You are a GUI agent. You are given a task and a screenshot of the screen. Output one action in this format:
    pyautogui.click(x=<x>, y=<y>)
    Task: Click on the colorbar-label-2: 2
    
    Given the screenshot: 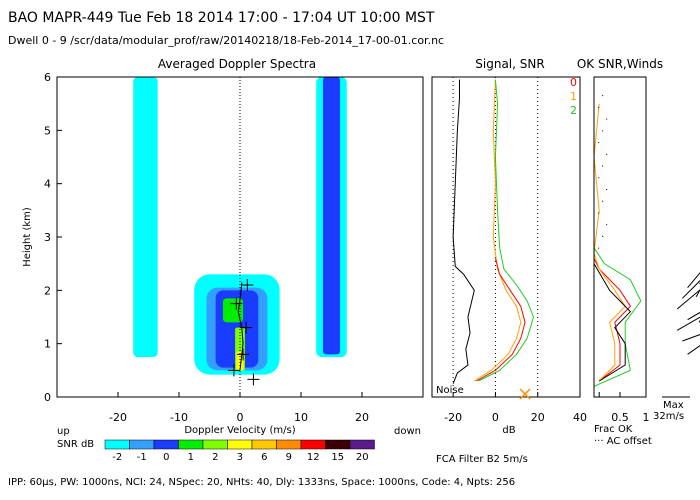 What is the action you would take?
    pyautogui.click(x=215, y=457)
    